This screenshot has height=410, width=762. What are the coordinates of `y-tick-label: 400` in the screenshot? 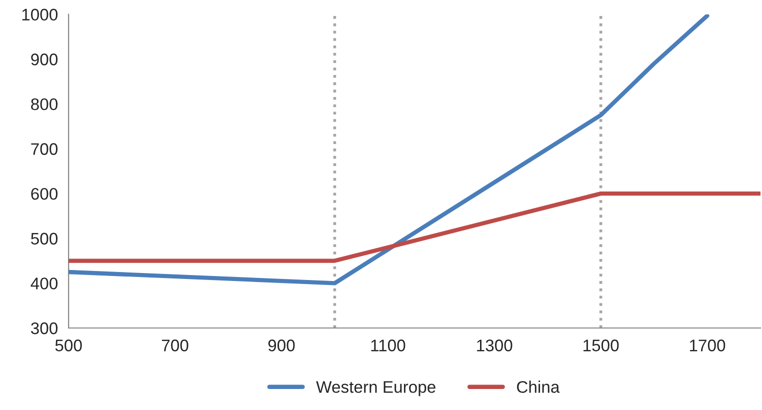 It's located at (44, 284).